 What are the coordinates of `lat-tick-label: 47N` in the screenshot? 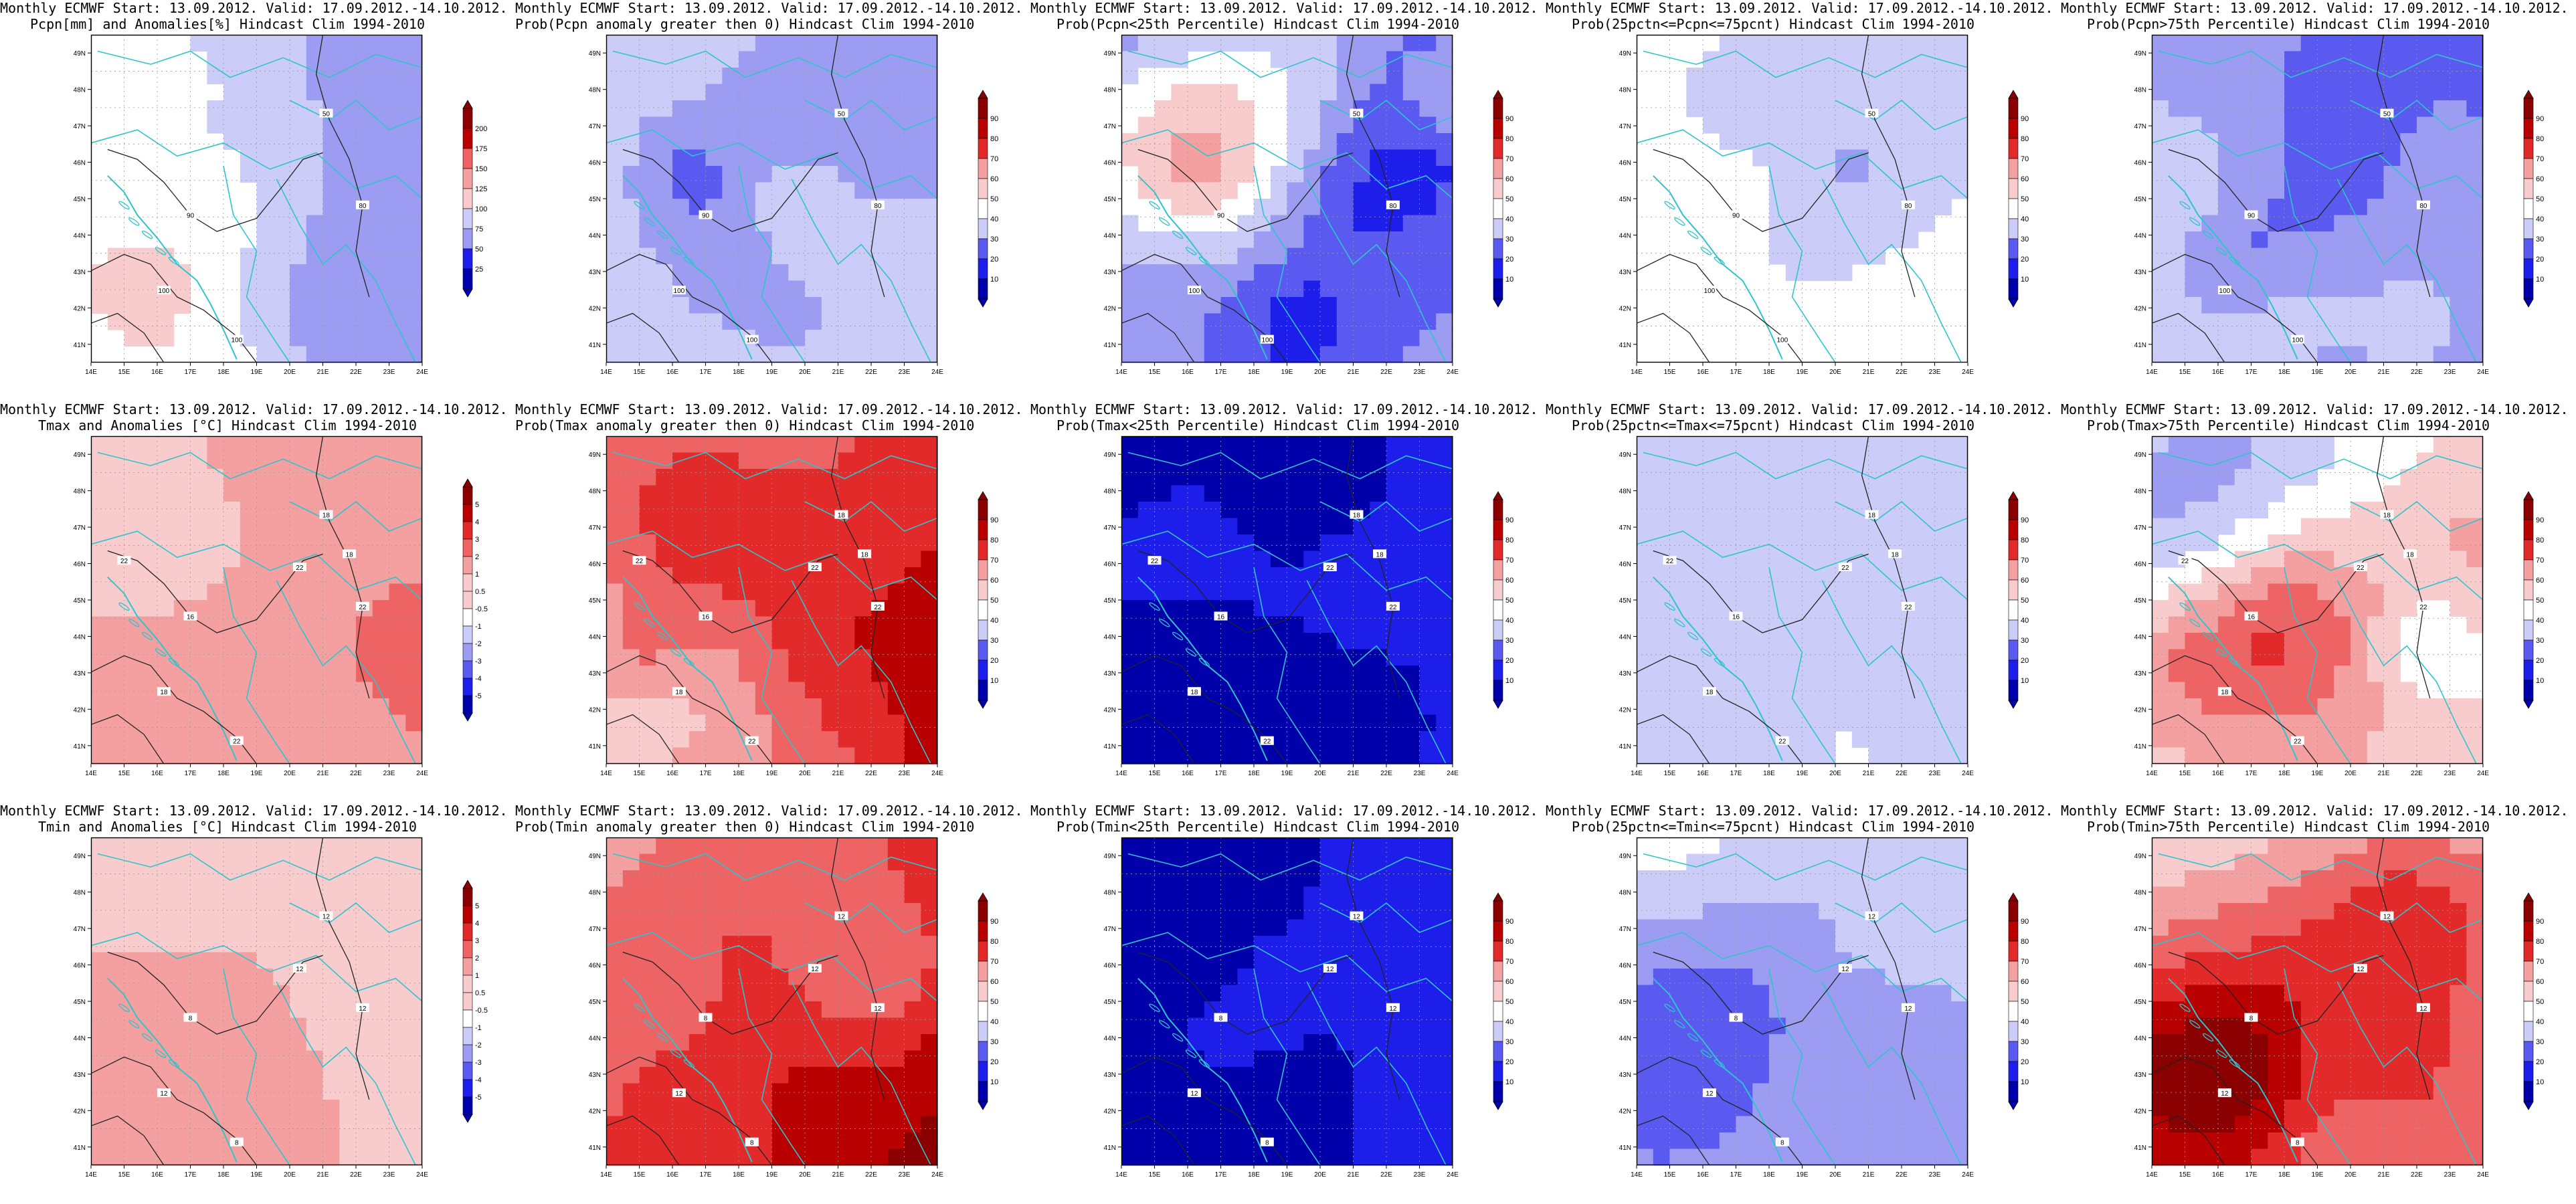 It's located at (80, 528).